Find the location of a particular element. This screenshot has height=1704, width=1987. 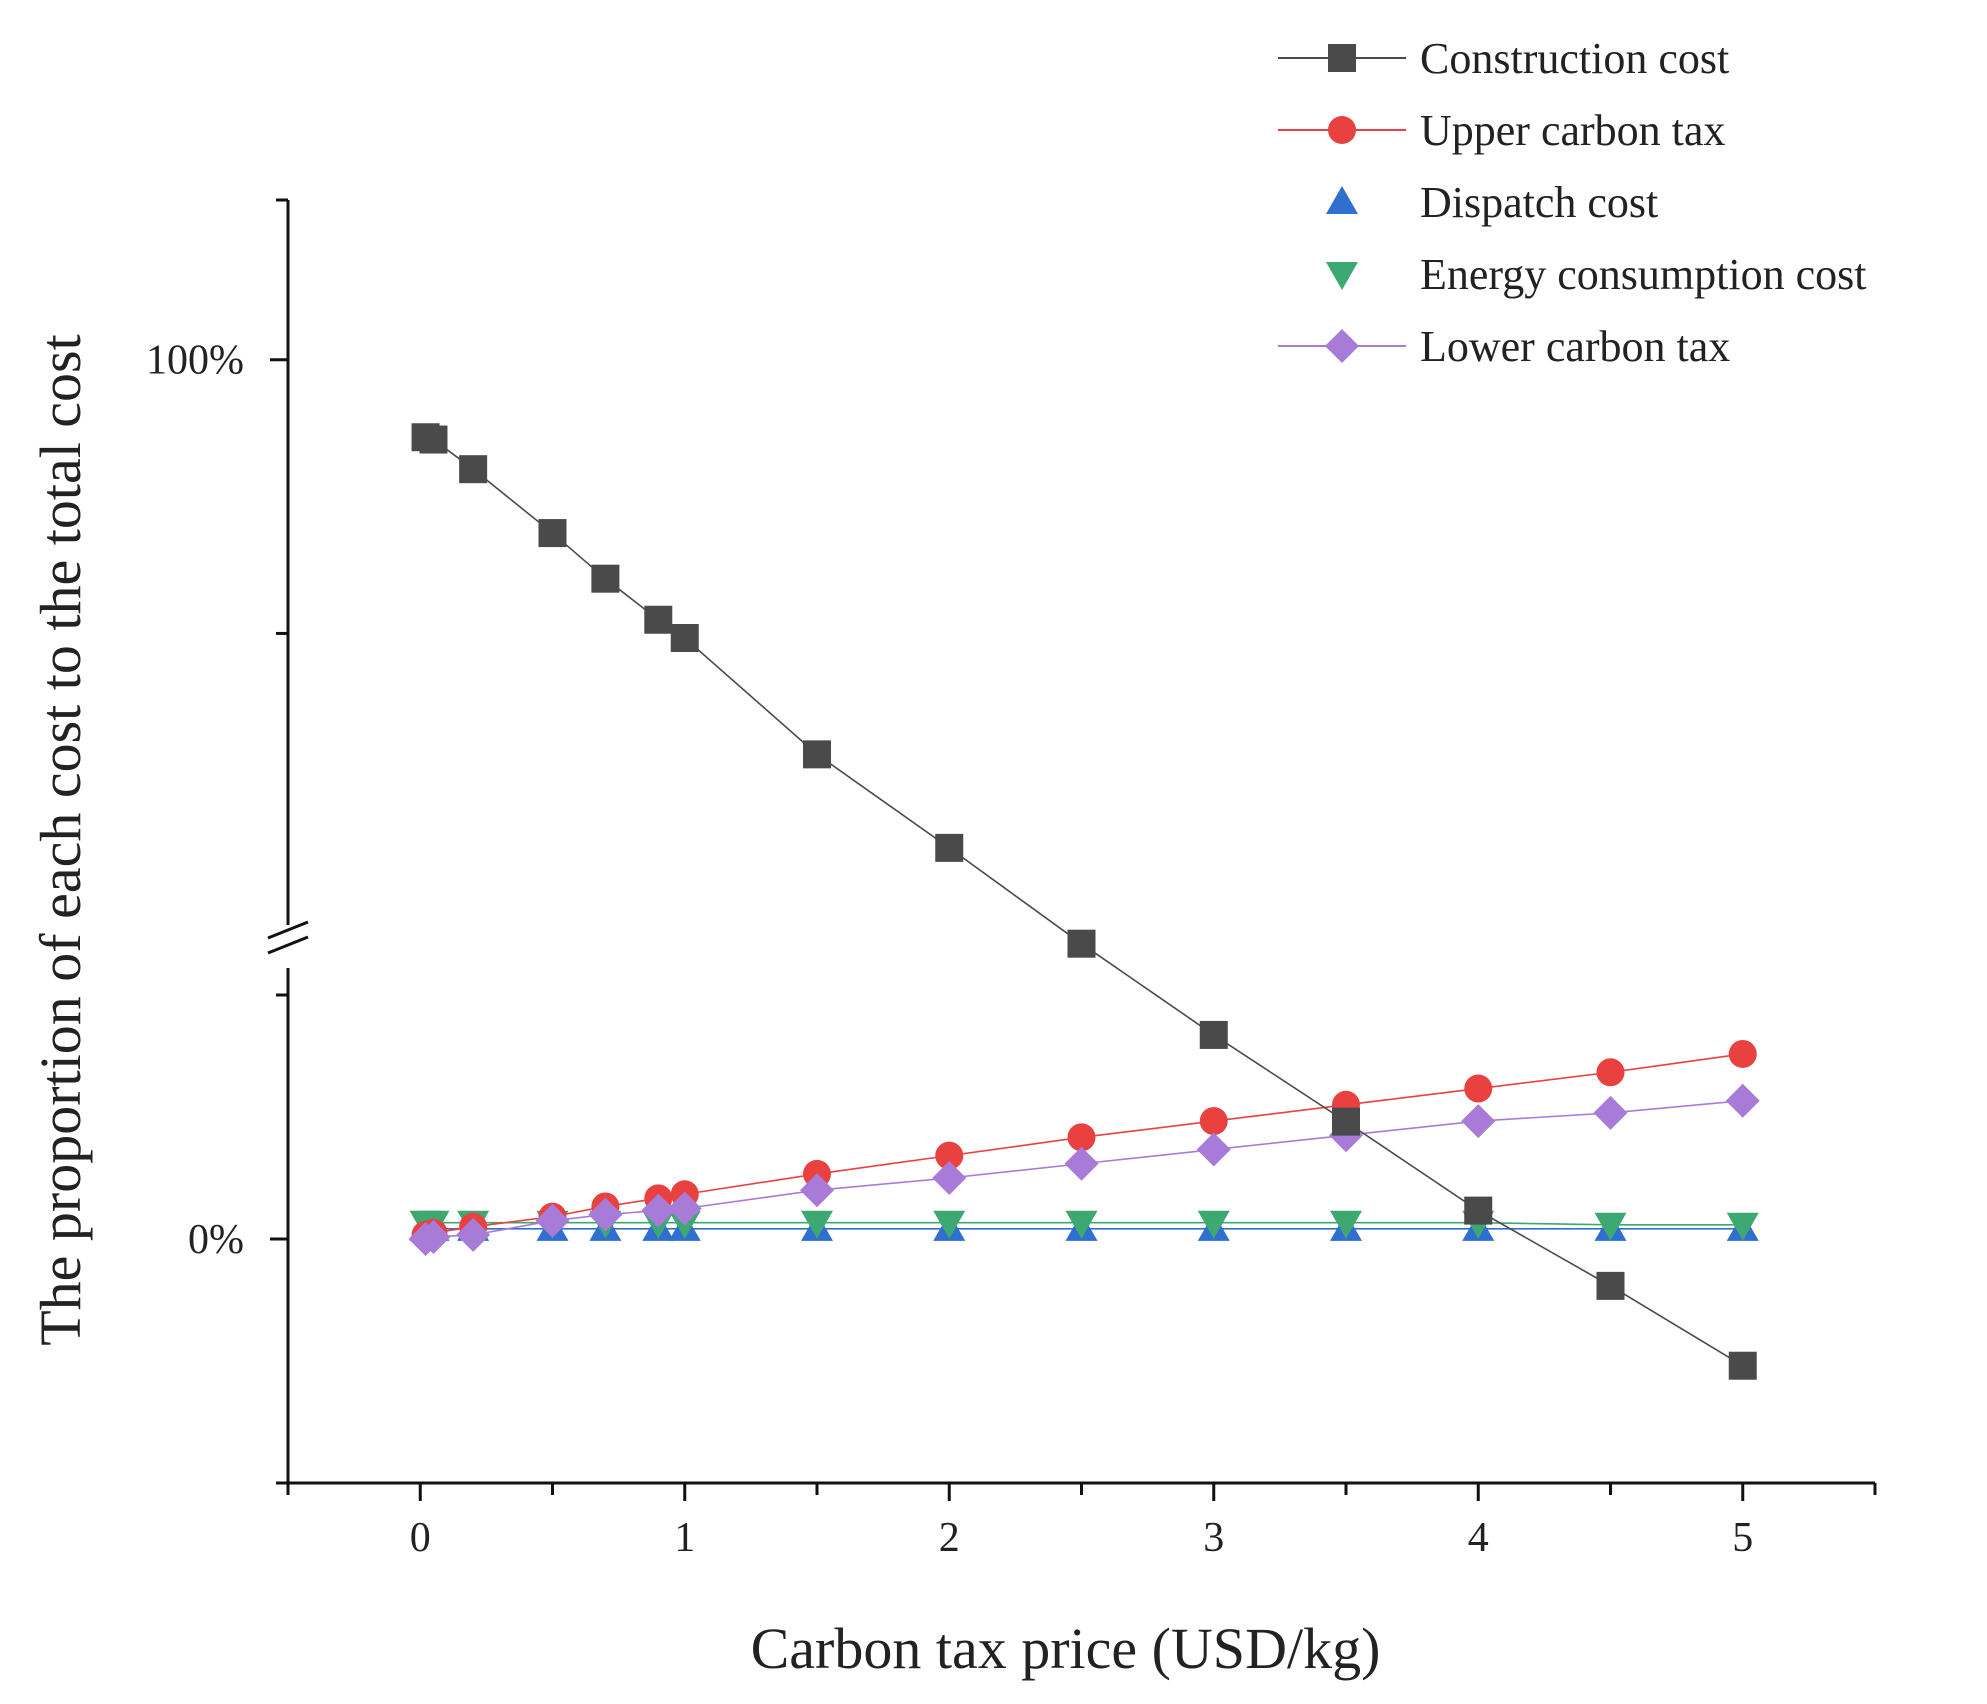

legend-label: Construction cost is located at coordinates (1574, 58).